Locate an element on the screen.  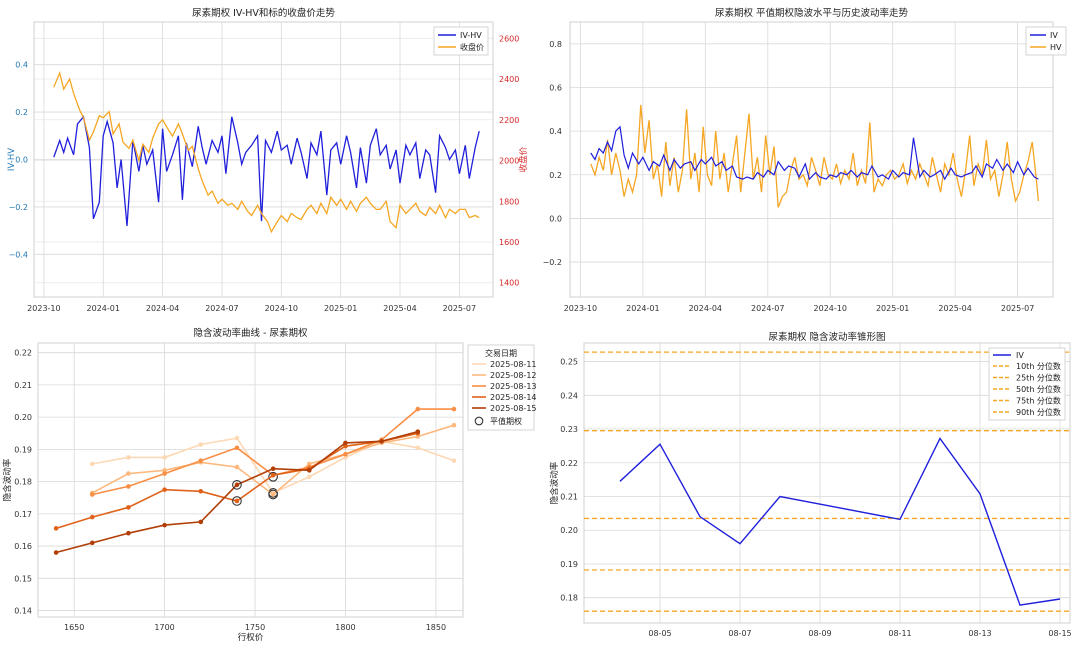
panel-4-y-tick: 0.19 is located at coordinates (569, 564).